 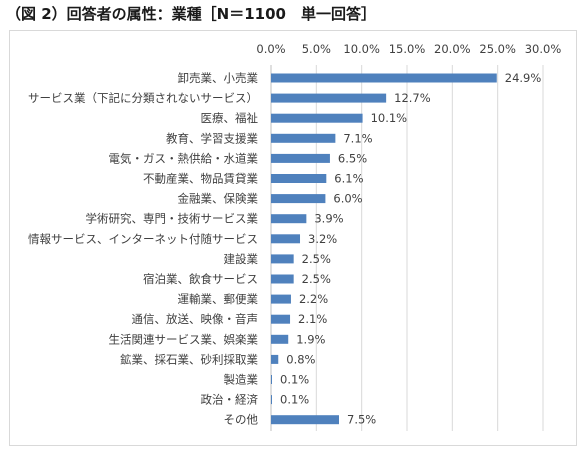 What do you see at coordinates (347, 199) in the screenshot?
I see `data-label: 6.0%` at bounding box center [347, 199].